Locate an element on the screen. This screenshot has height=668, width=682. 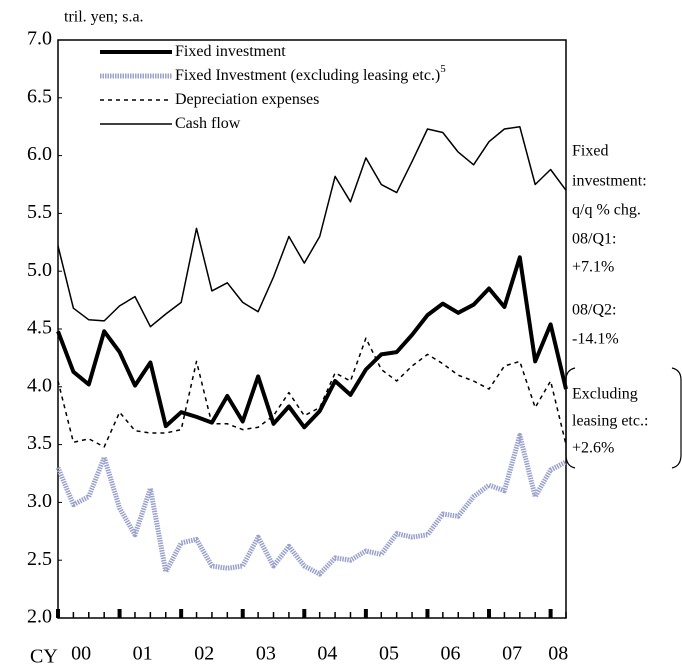
annotation: Fixed is located at coordinates (590, 151).